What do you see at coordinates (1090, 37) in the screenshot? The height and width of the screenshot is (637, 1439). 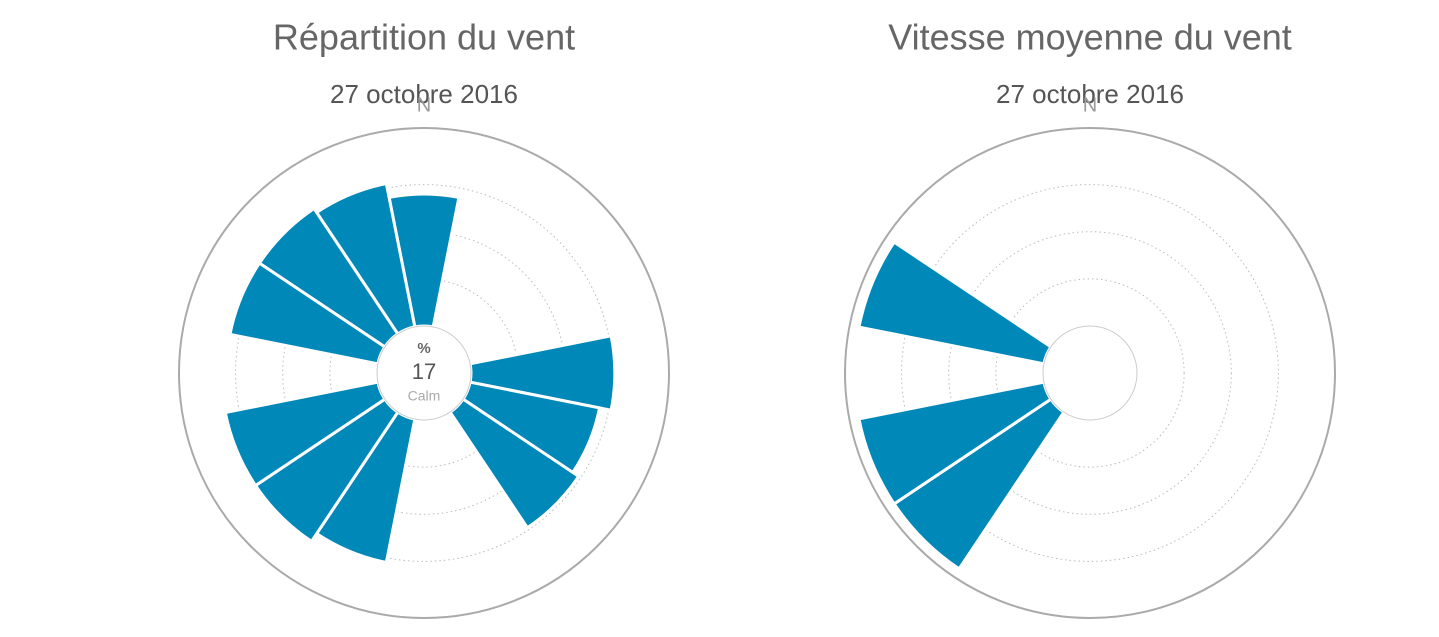 I see `title: Vitesse moyenne du vent` at bounding box center [1090, 37].